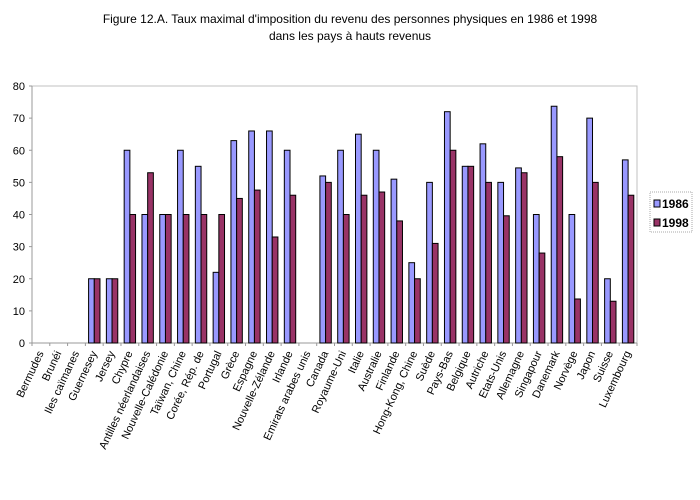 This screenshot has width=700, height=500. What do you see at coordinates (657, 203) in the screenshot?
I see `legend-swatch-1986` at bounding box center [657, 203].